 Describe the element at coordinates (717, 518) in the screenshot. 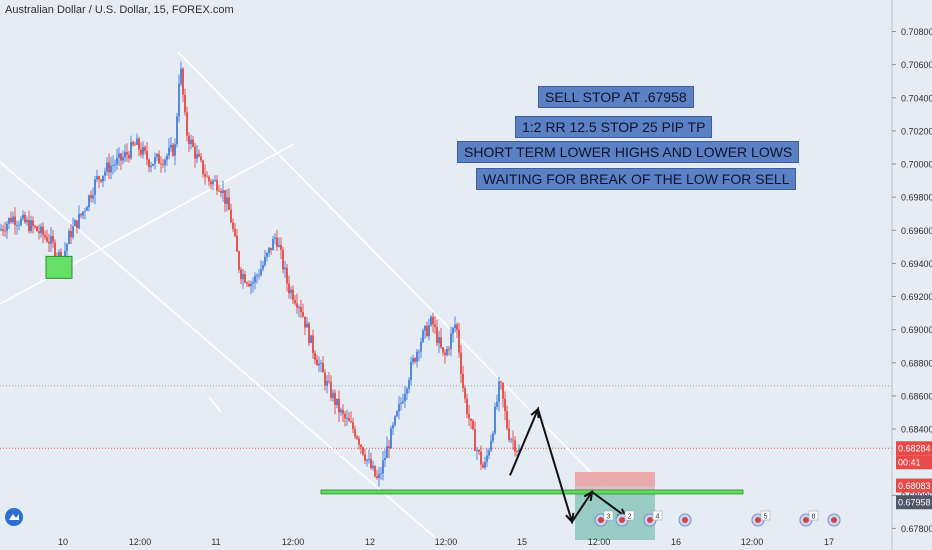

I see `event-markers: 3 2 4 5 8` at that location.